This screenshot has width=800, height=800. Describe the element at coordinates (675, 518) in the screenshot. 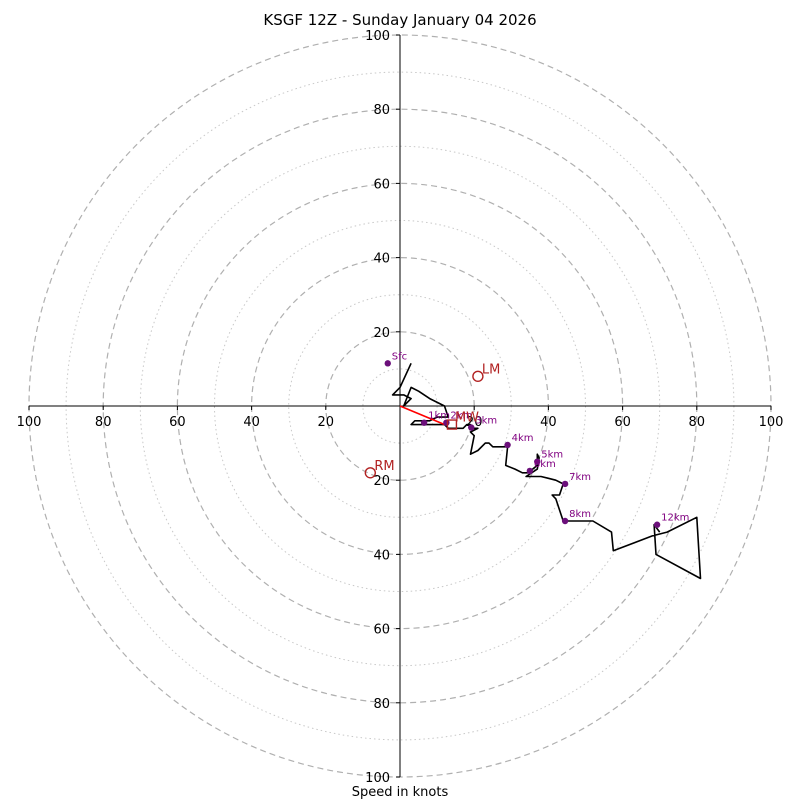

I see `height-marker-label-12km: 12km` at that location.